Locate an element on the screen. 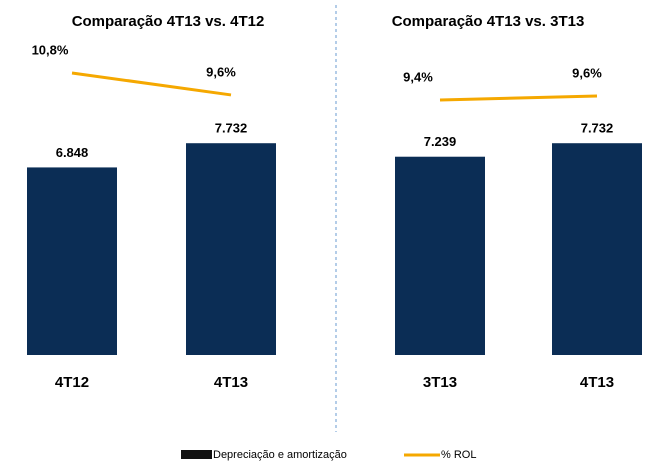 The height and width of the screenshot is (466, 648). chart-title: Comparação 4T13 vs. 4T12 is located at coordinates (168, 21).